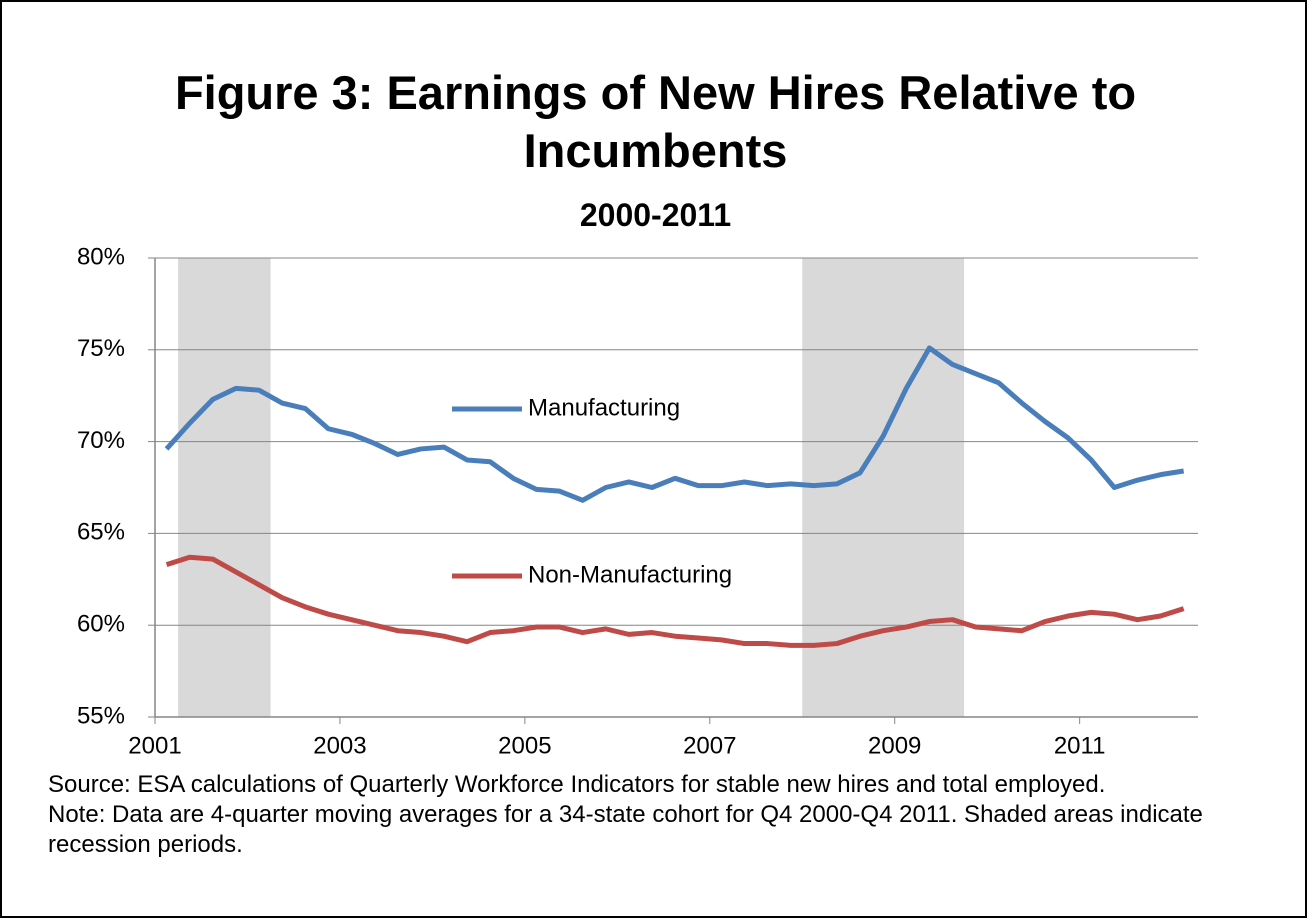 Image resolution: width=1307 pixels, height=918 pixels. Describe the element at coordinates (630, 574) in the screenshot. I see `legend-label: Non-Manufacturing` at that location.